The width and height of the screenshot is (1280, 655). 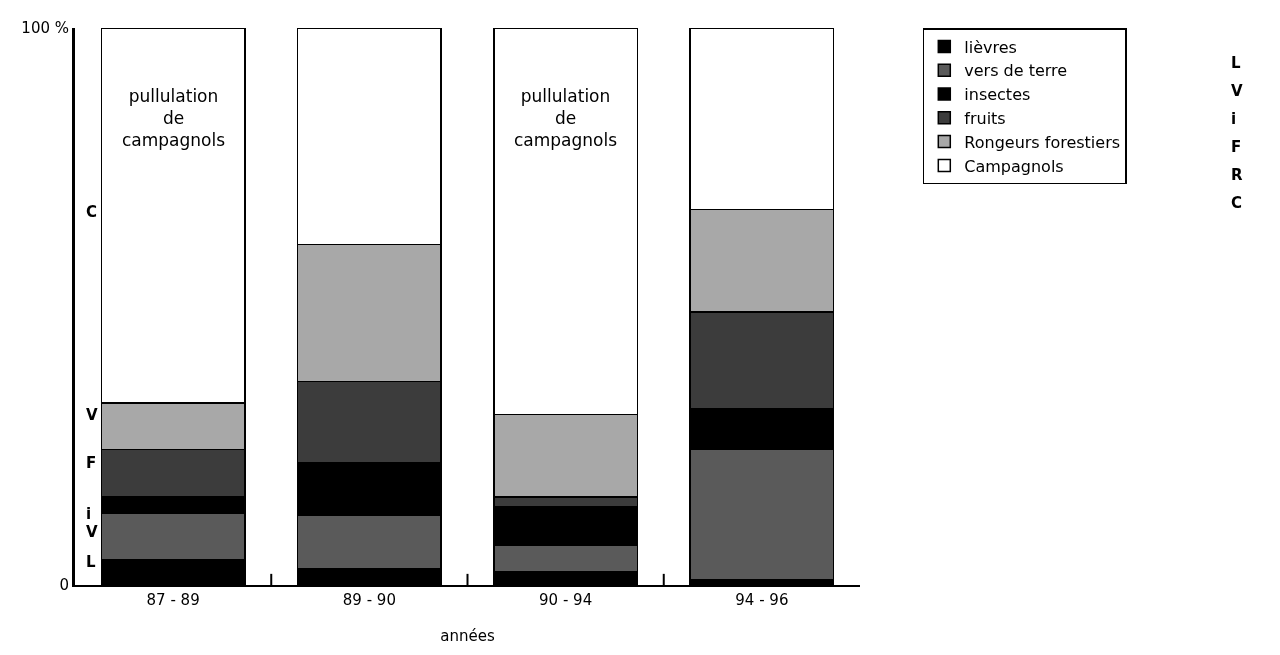 I want to click on text: i, so click(x=1234, y=119).